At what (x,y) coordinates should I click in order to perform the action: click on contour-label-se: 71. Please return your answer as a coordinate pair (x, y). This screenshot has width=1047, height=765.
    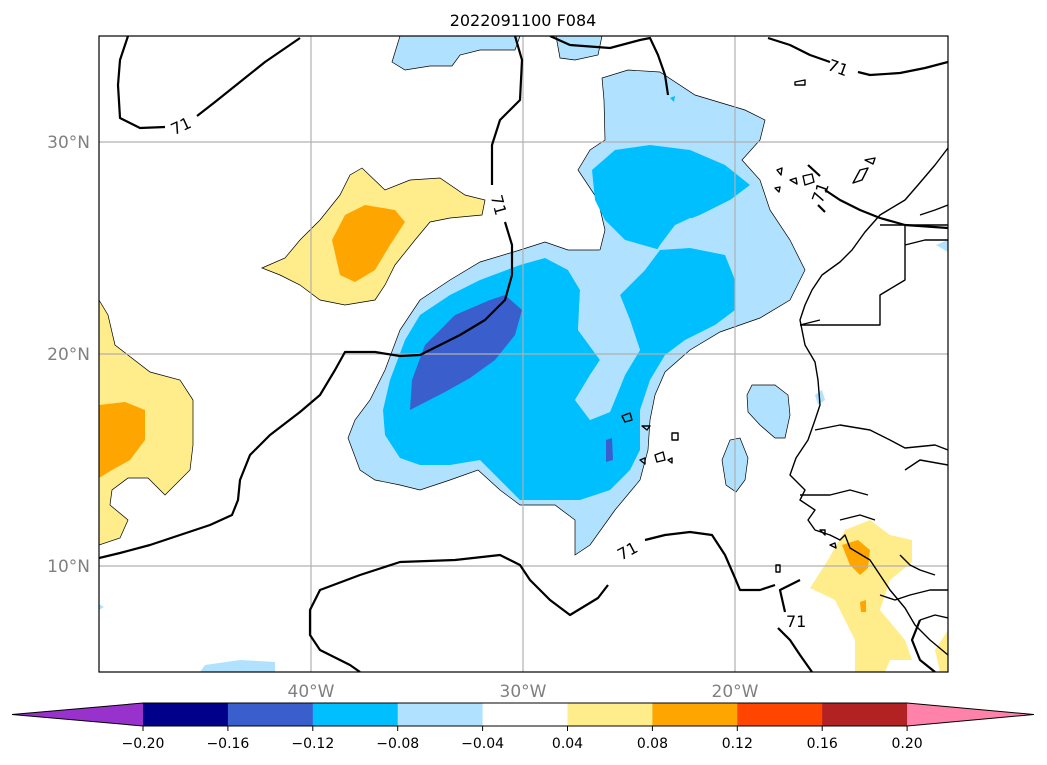
    Looking at the image, I should click on (796, 621).